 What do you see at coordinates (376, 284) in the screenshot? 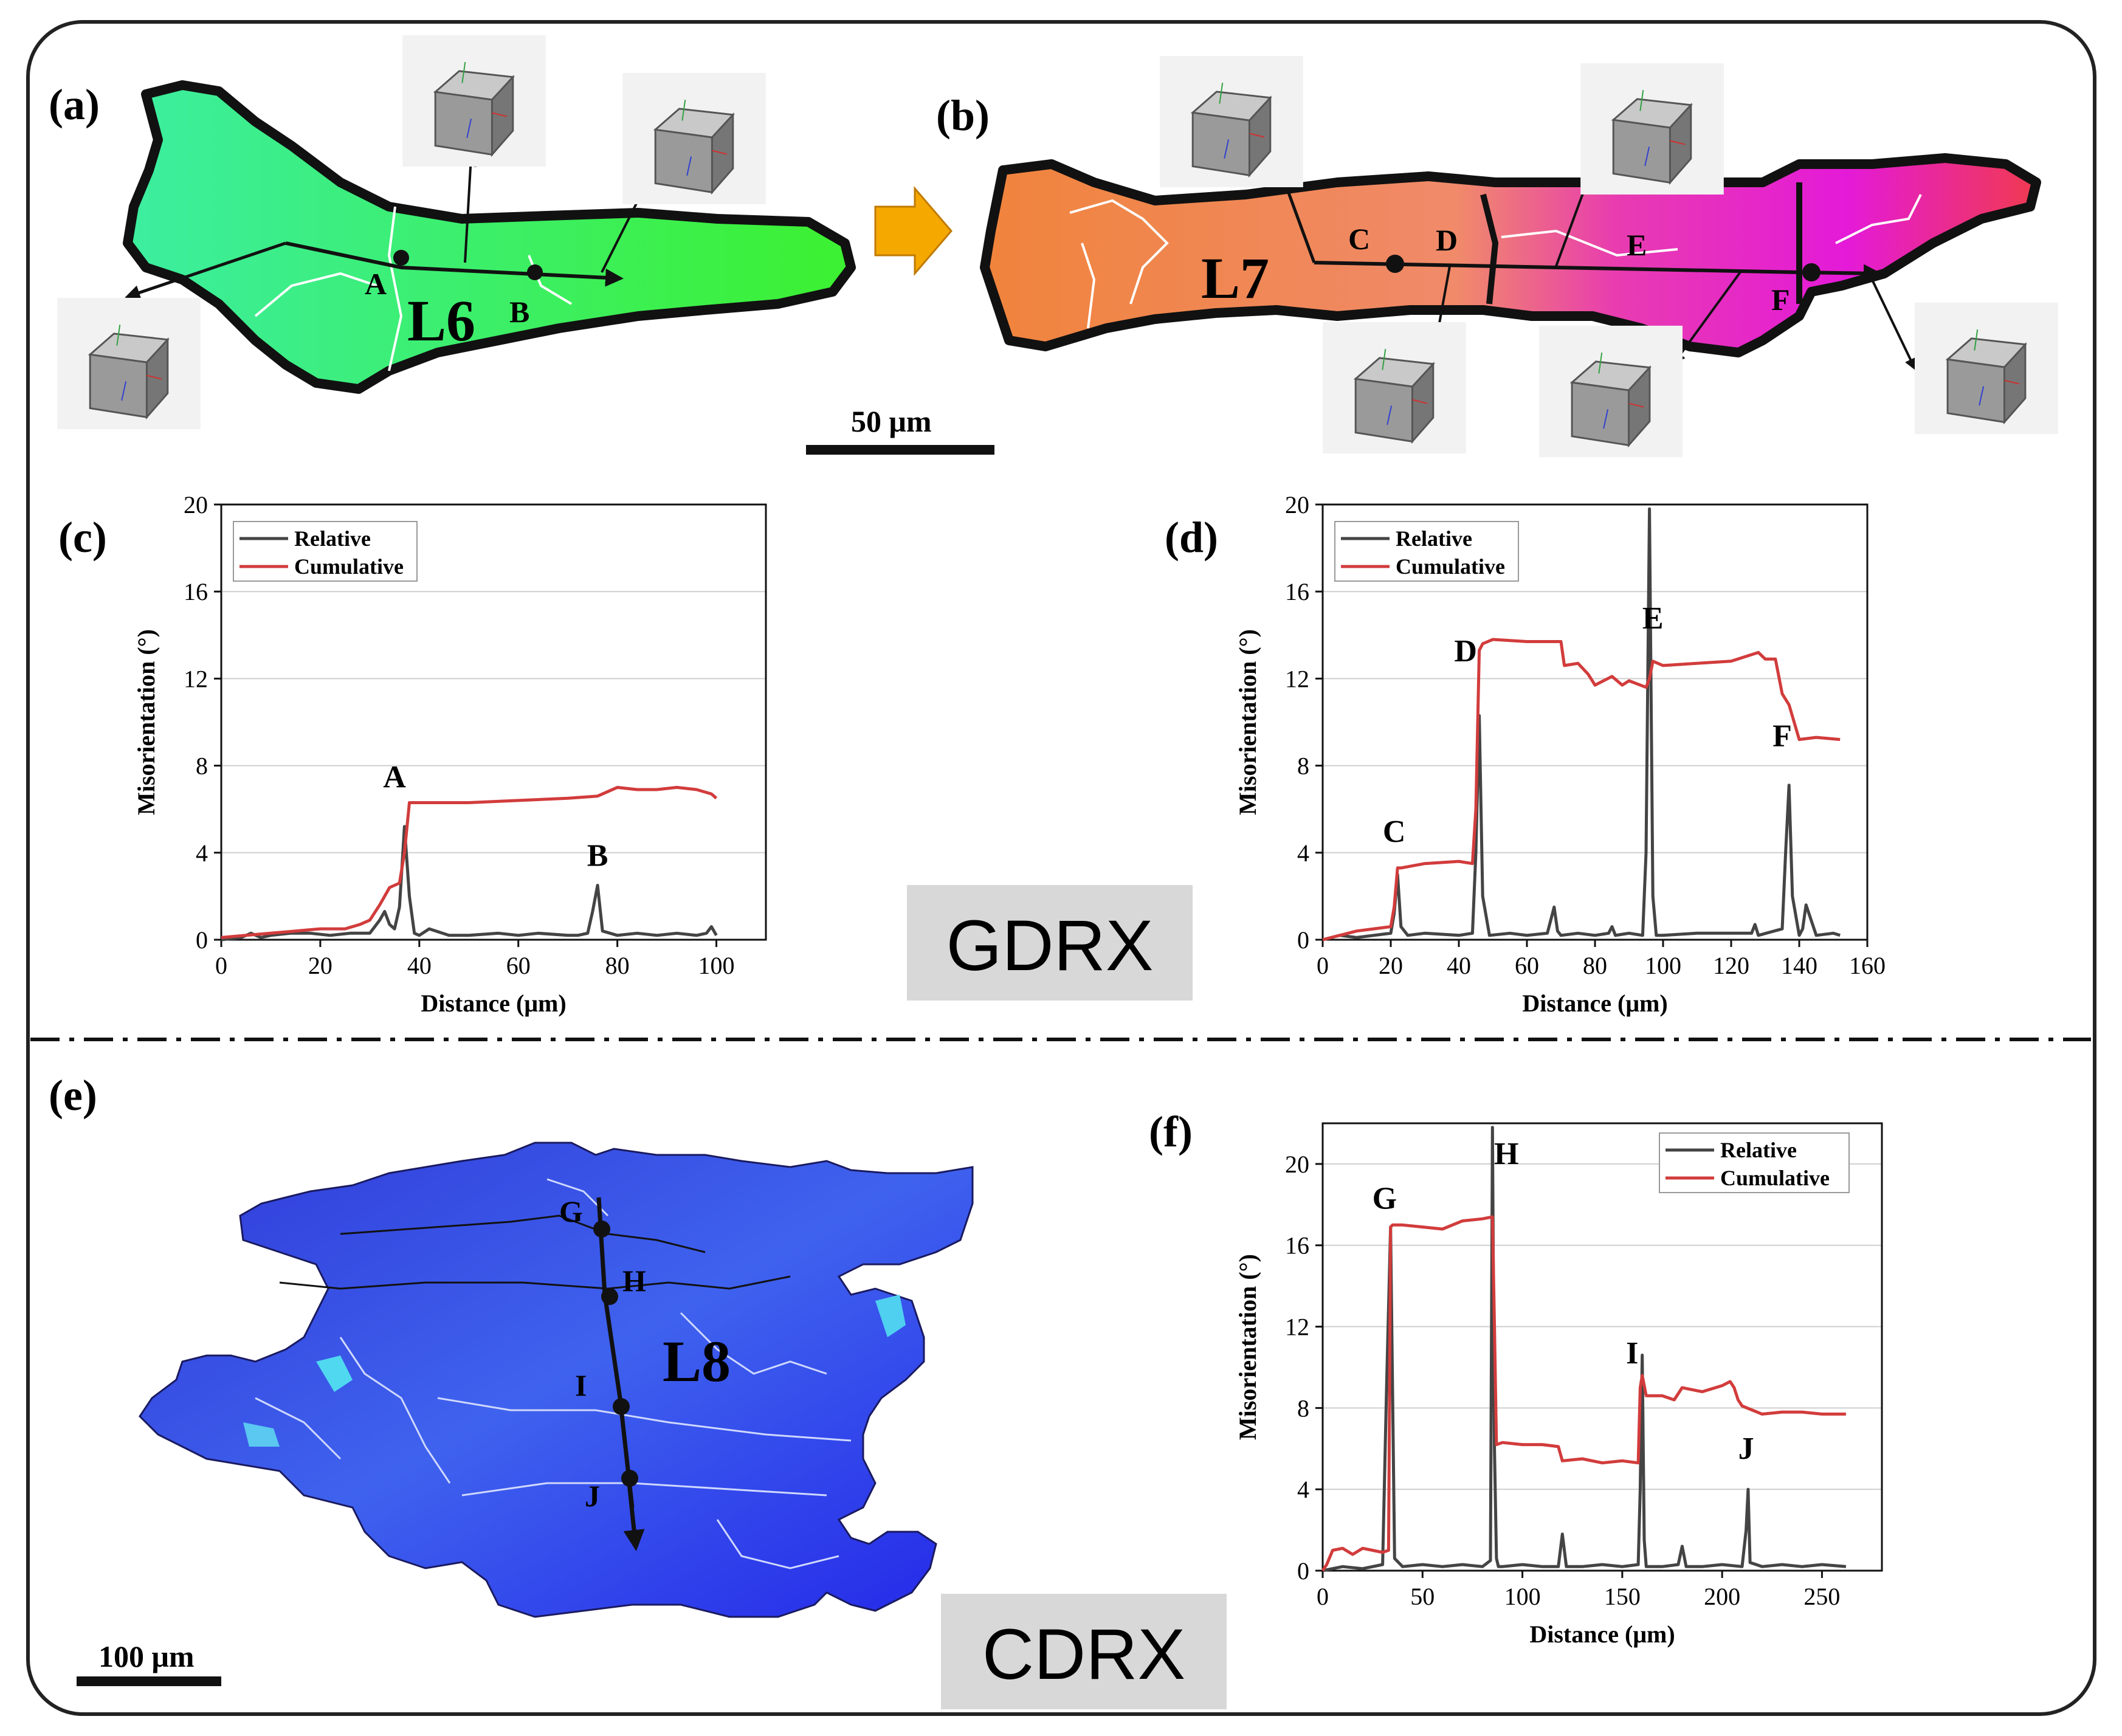
I see `map-point-A: A` at bounding box center [376, 284].